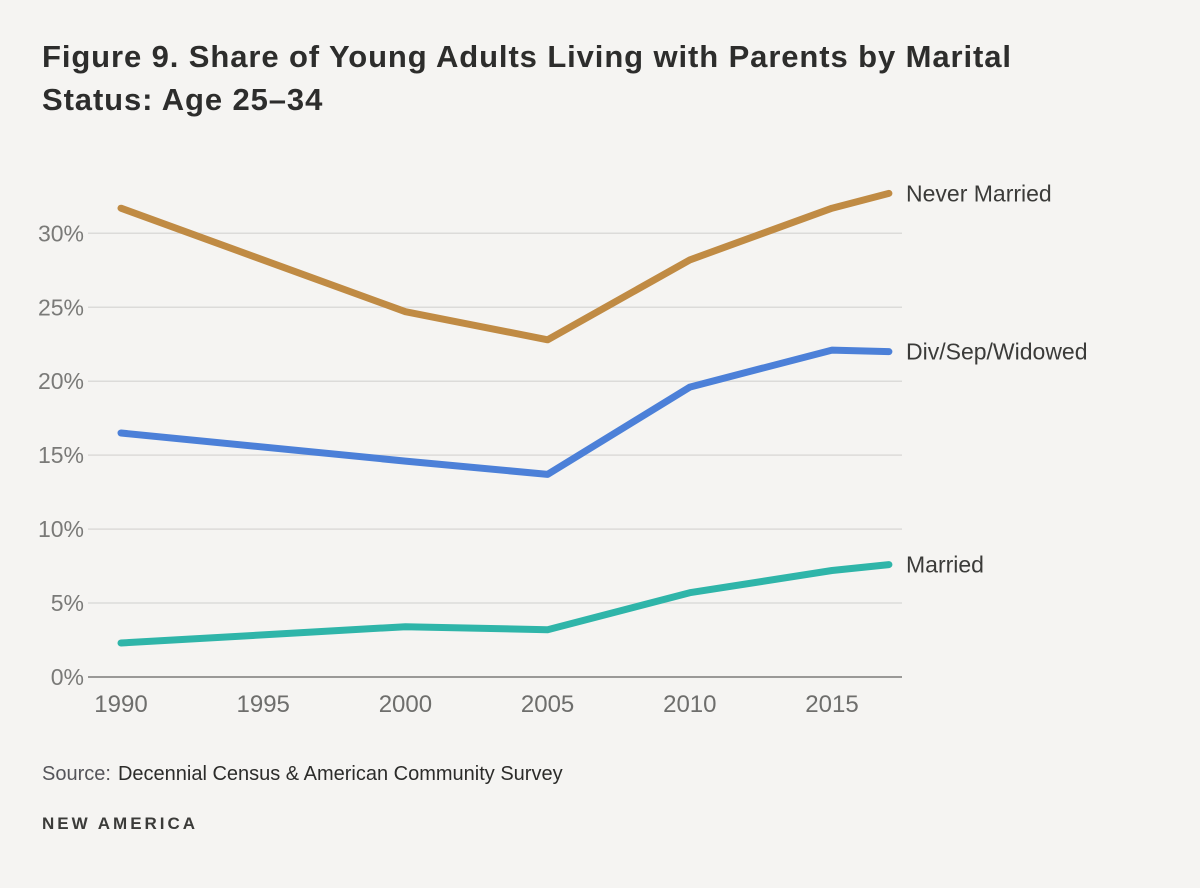 This screenshot has height=888, width=1200. What do you see at coordinates (263, 704) in the screenshot?
I see `x-tick-label-1995: 1995` at bounding box center [263, 704].